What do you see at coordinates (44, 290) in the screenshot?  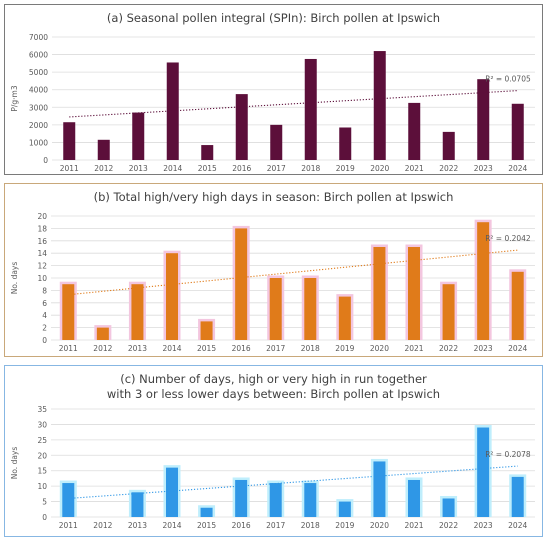 I see `y-tick-label: 8` at bounding box center [44, 290].